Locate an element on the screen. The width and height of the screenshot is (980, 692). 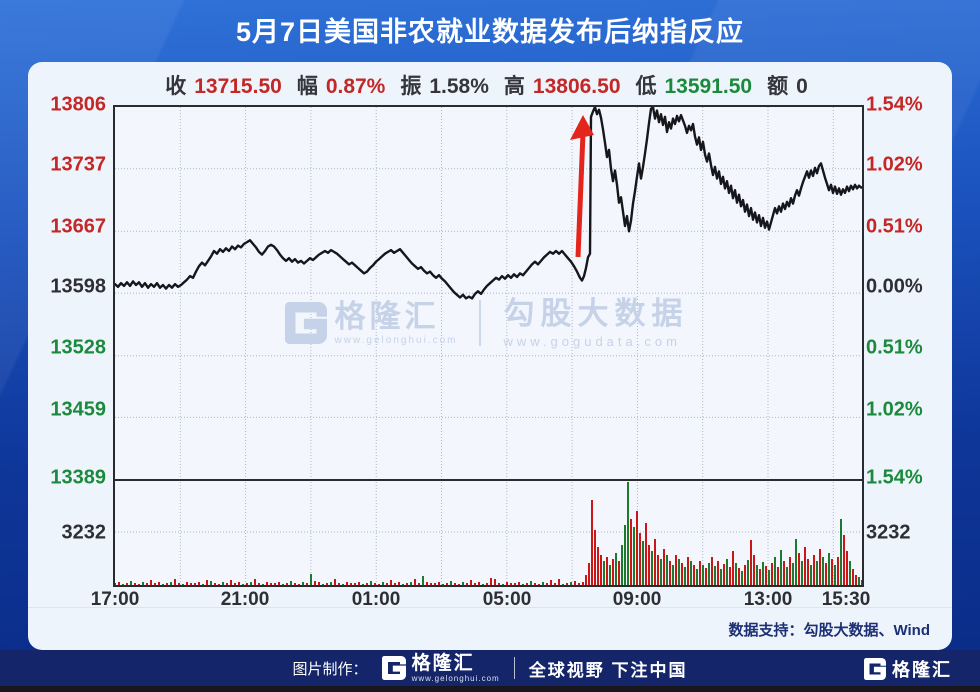
y-axis-label-right: 3232 is located at coordinates (888, 532).